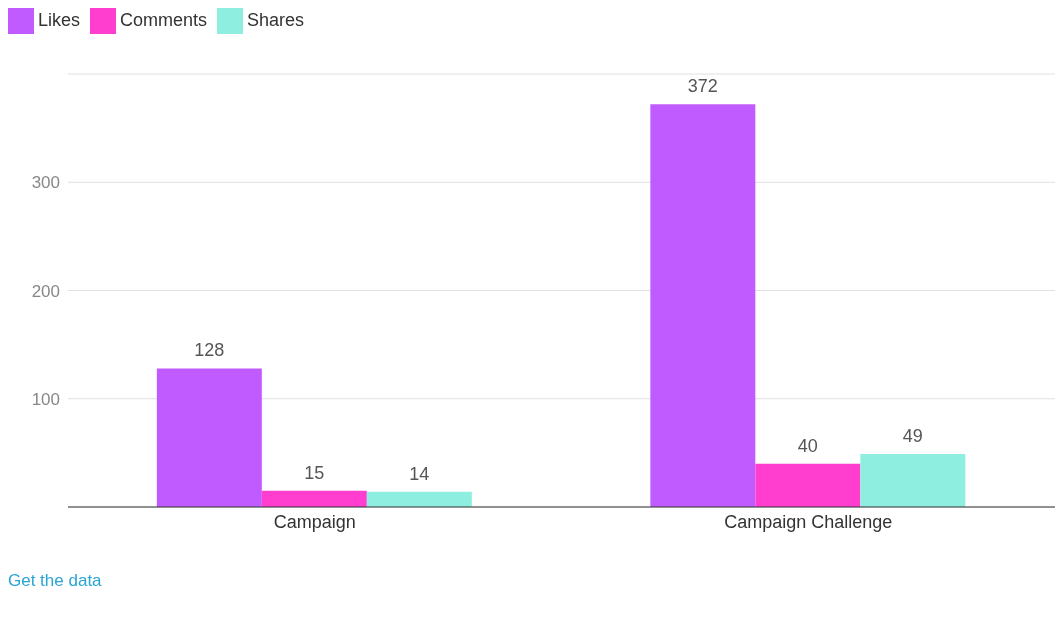 This screenshot has width=1063, height=625. What do you see at coordinates (45, 291) in the screenshot?
I see `y-tick-label: 200` at bounding box center [45, 291].